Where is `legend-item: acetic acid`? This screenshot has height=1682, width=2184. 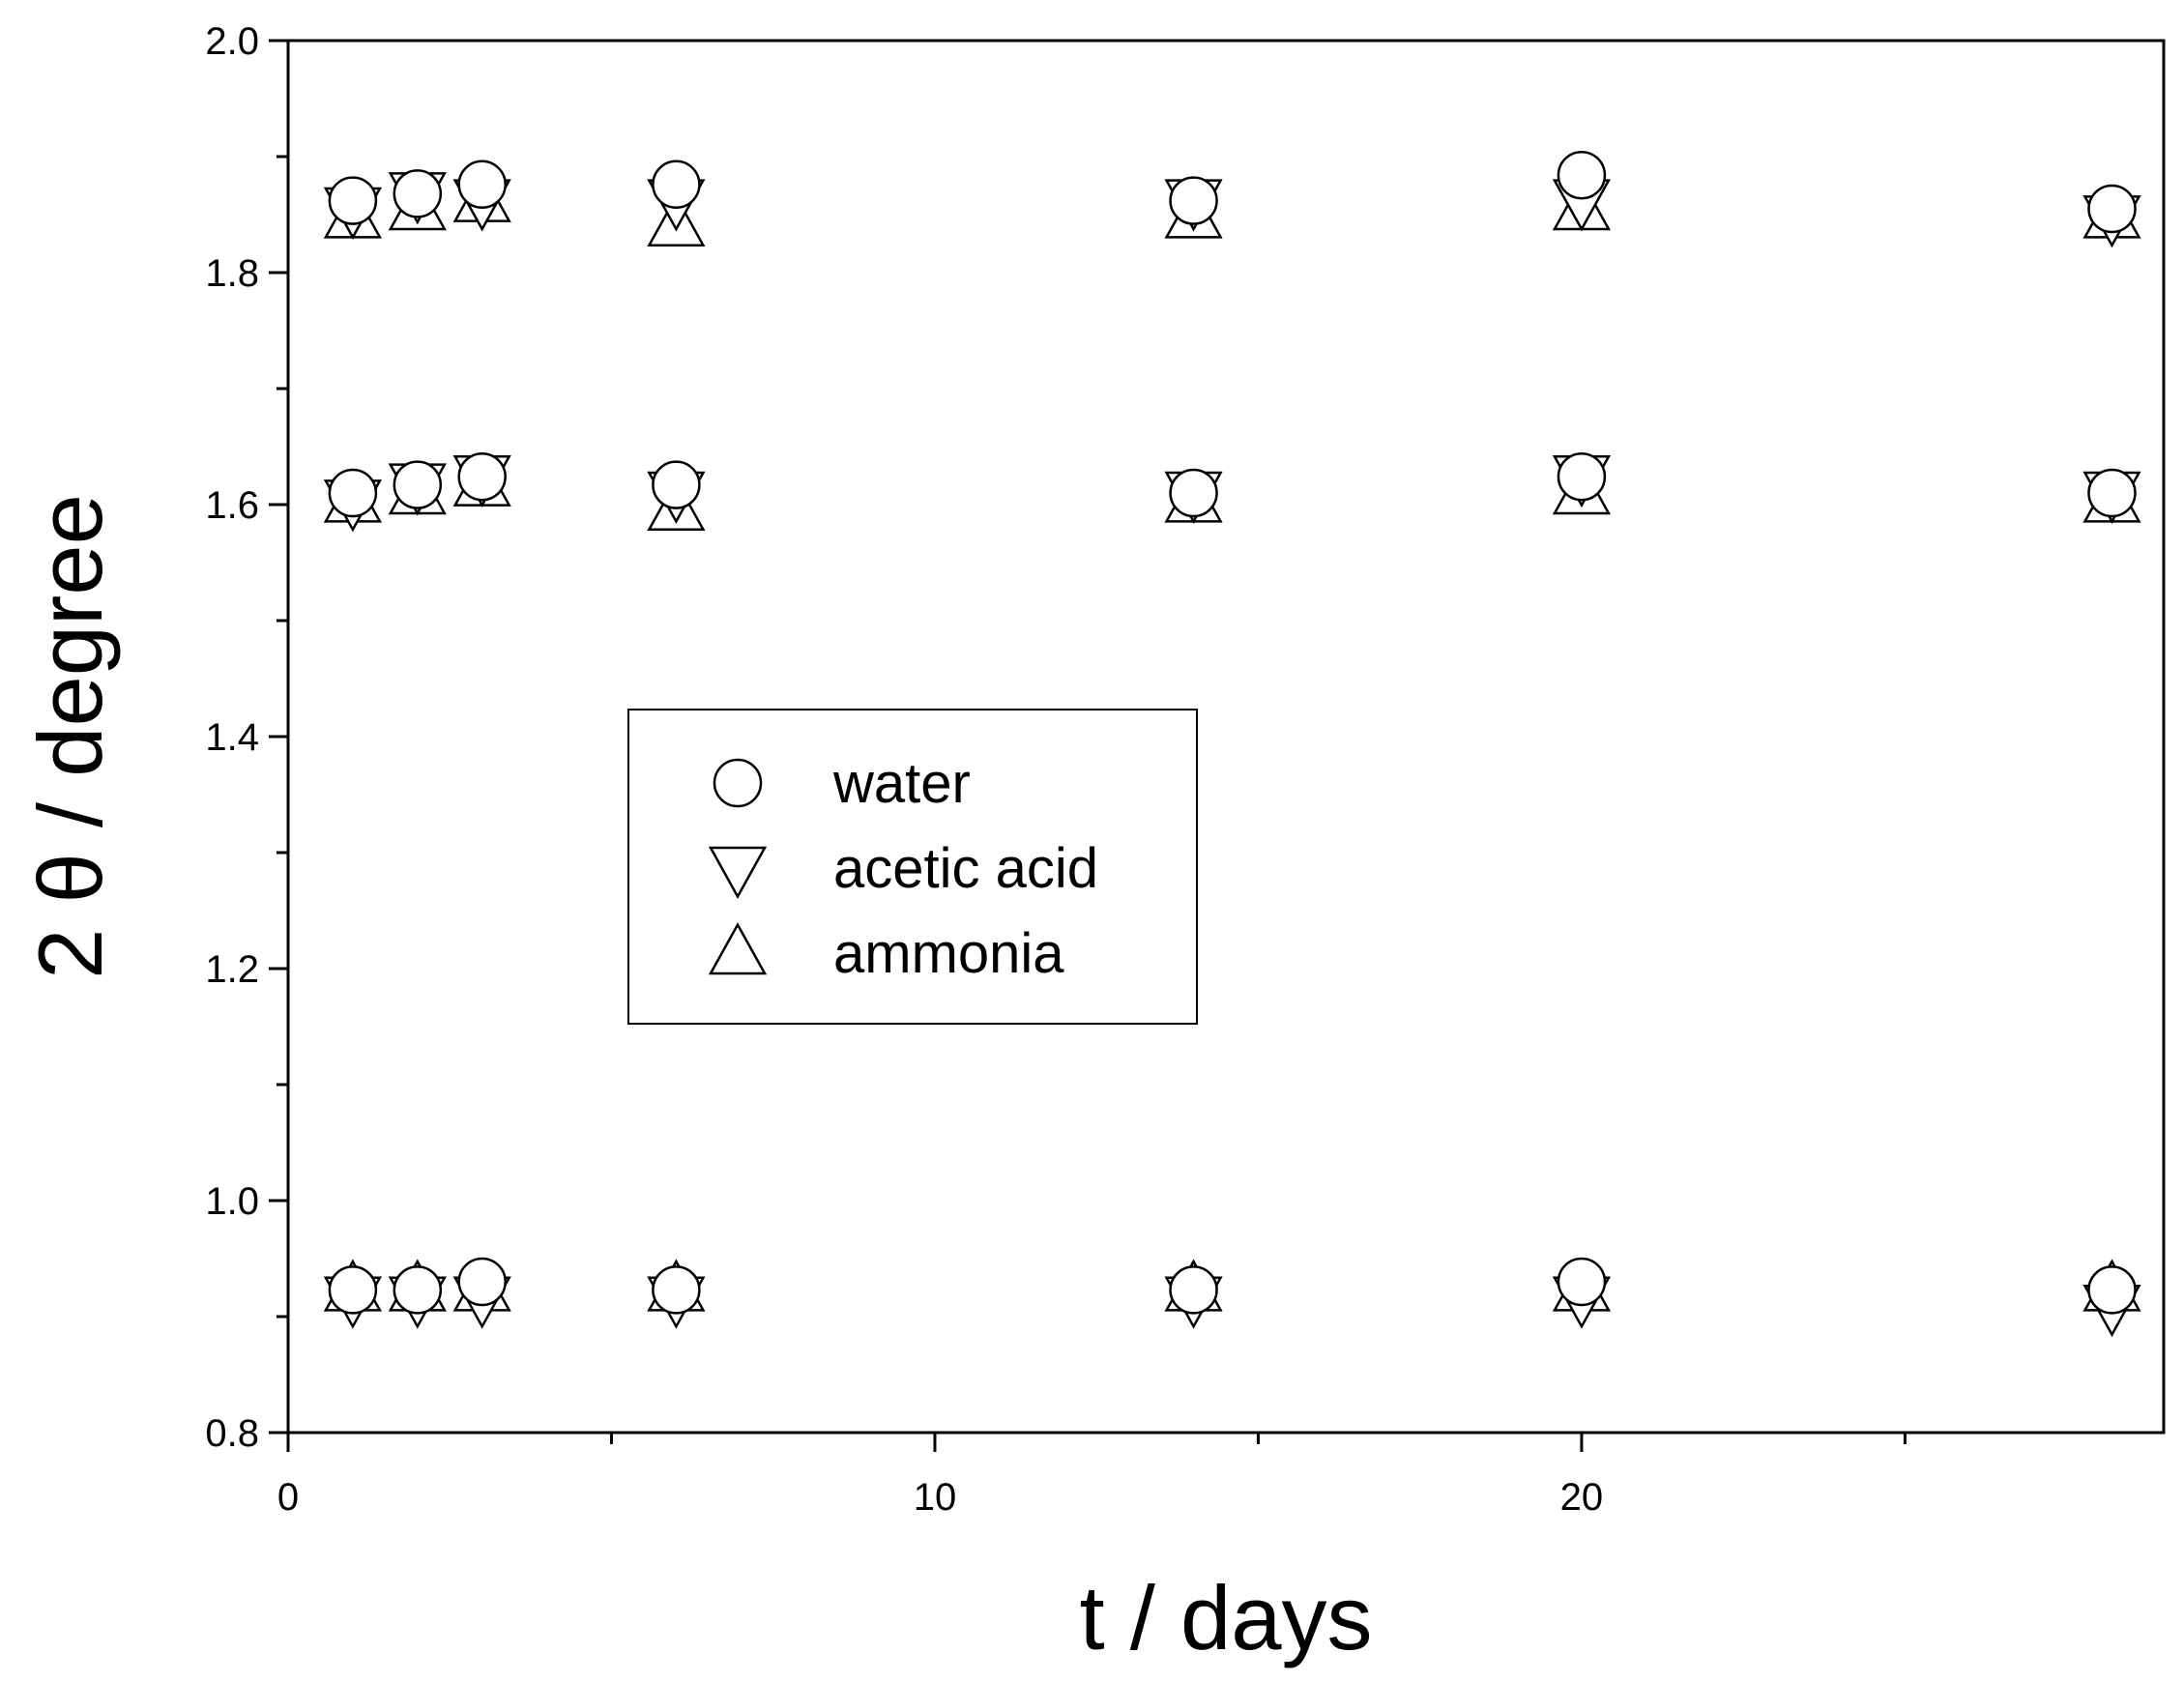
legend-item: acetic acid is located at coordinates (903, 869).